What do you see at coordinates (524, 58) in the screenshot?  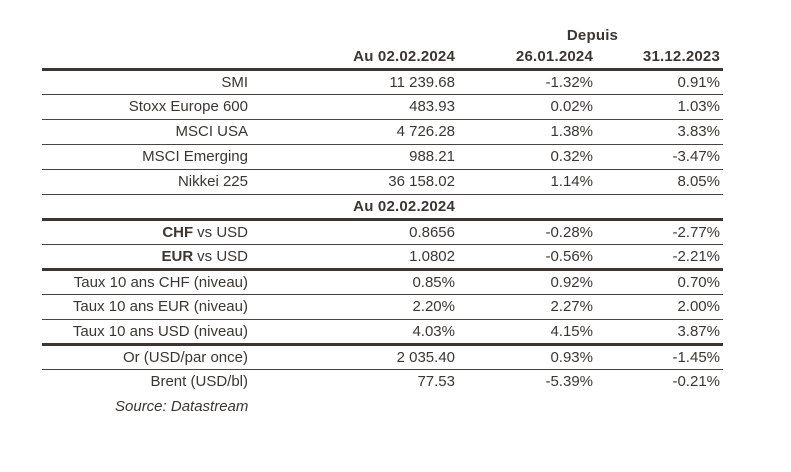 I see `column-header-since-week: 26.01.2024` at bounding box center [524, 58].